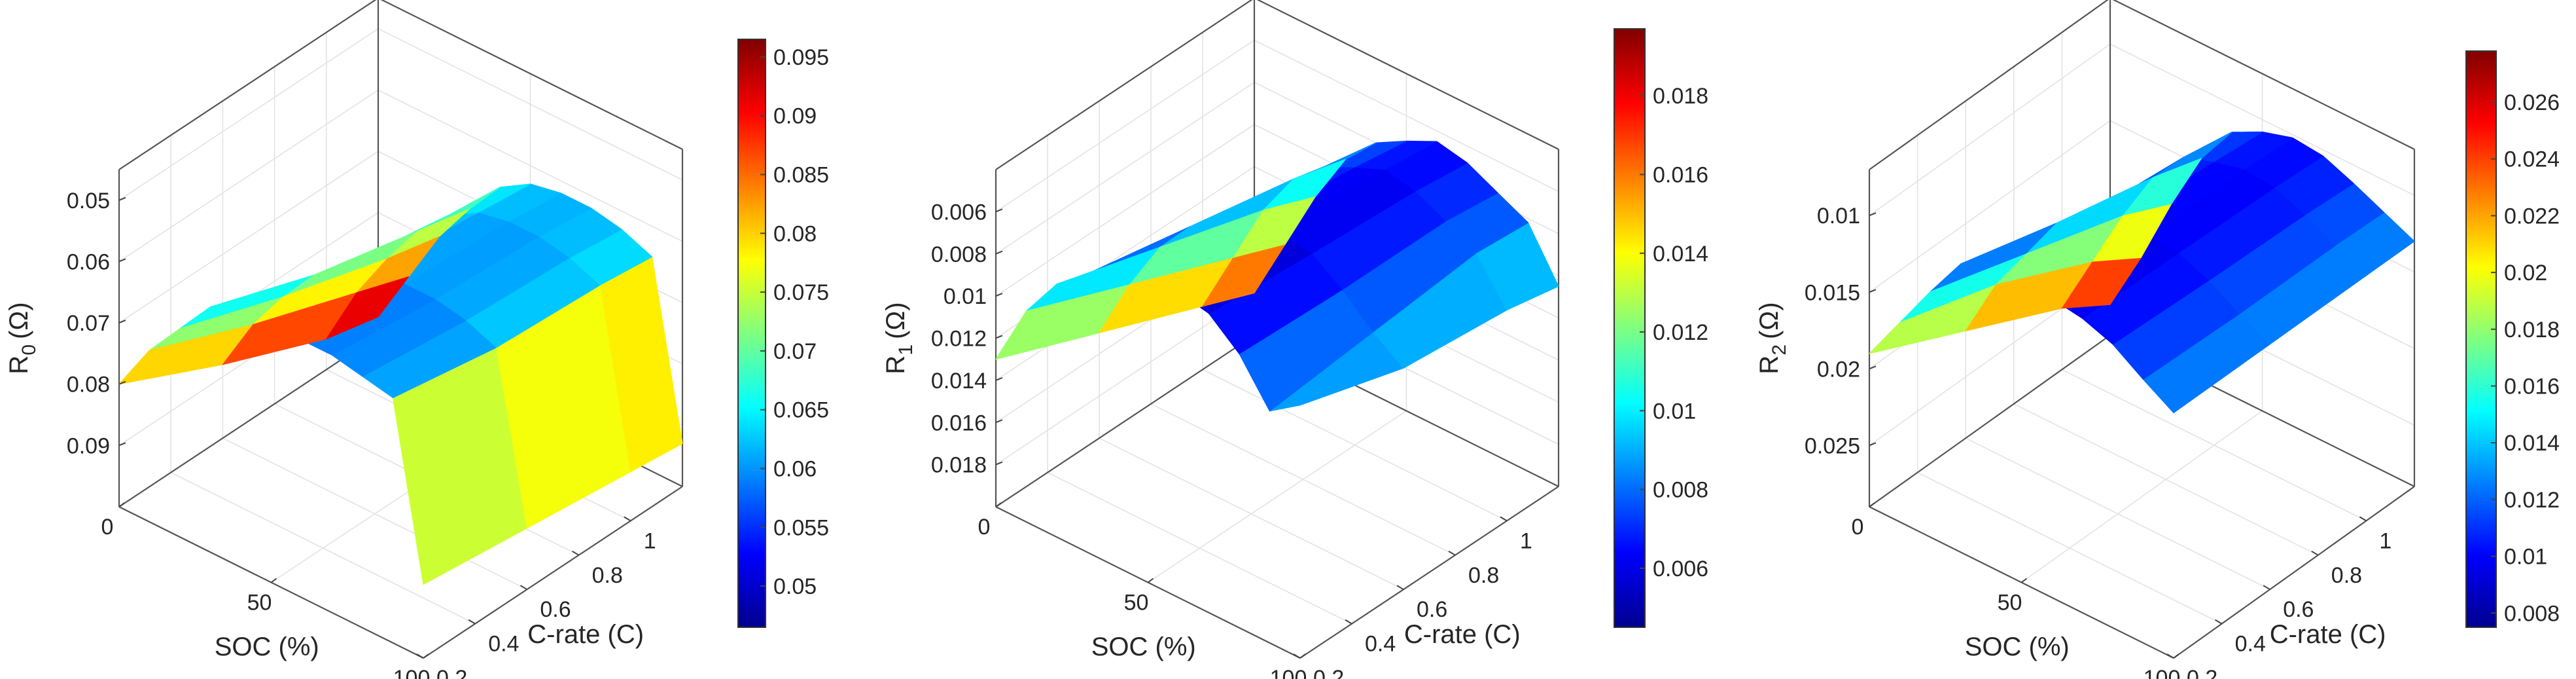  What do you see at coordinates (1779, 350) in the screenshot?
I see `z-label-sub: 2` at bounding box center [1779, 350].